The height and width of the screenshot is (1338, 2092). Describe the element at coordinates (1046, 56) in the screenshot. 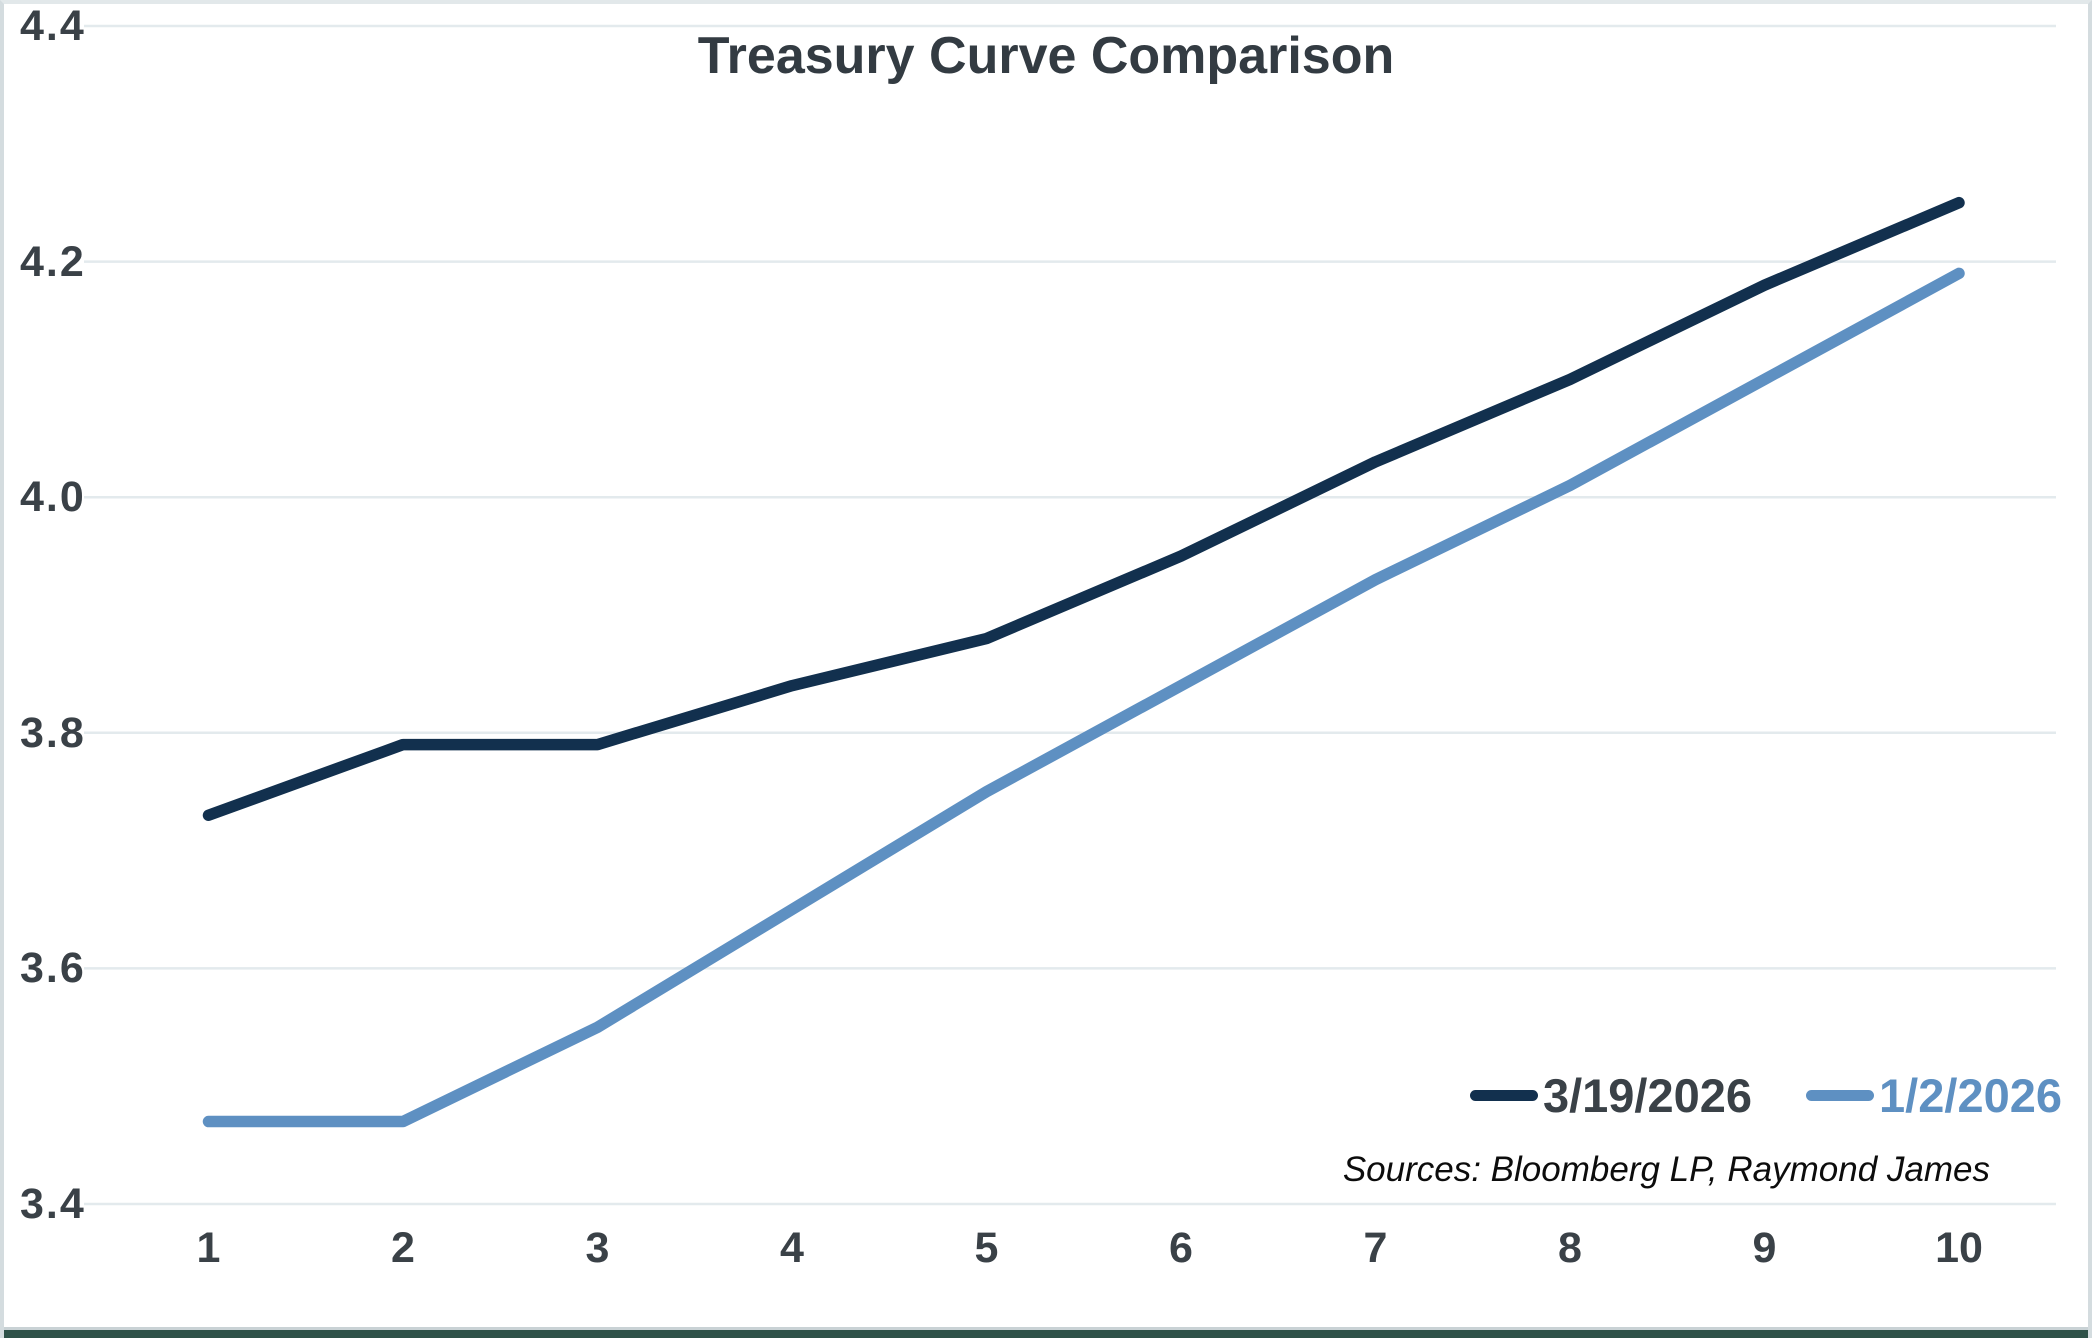

I see `chart-title: Treasury Curve Comparison` at that location.